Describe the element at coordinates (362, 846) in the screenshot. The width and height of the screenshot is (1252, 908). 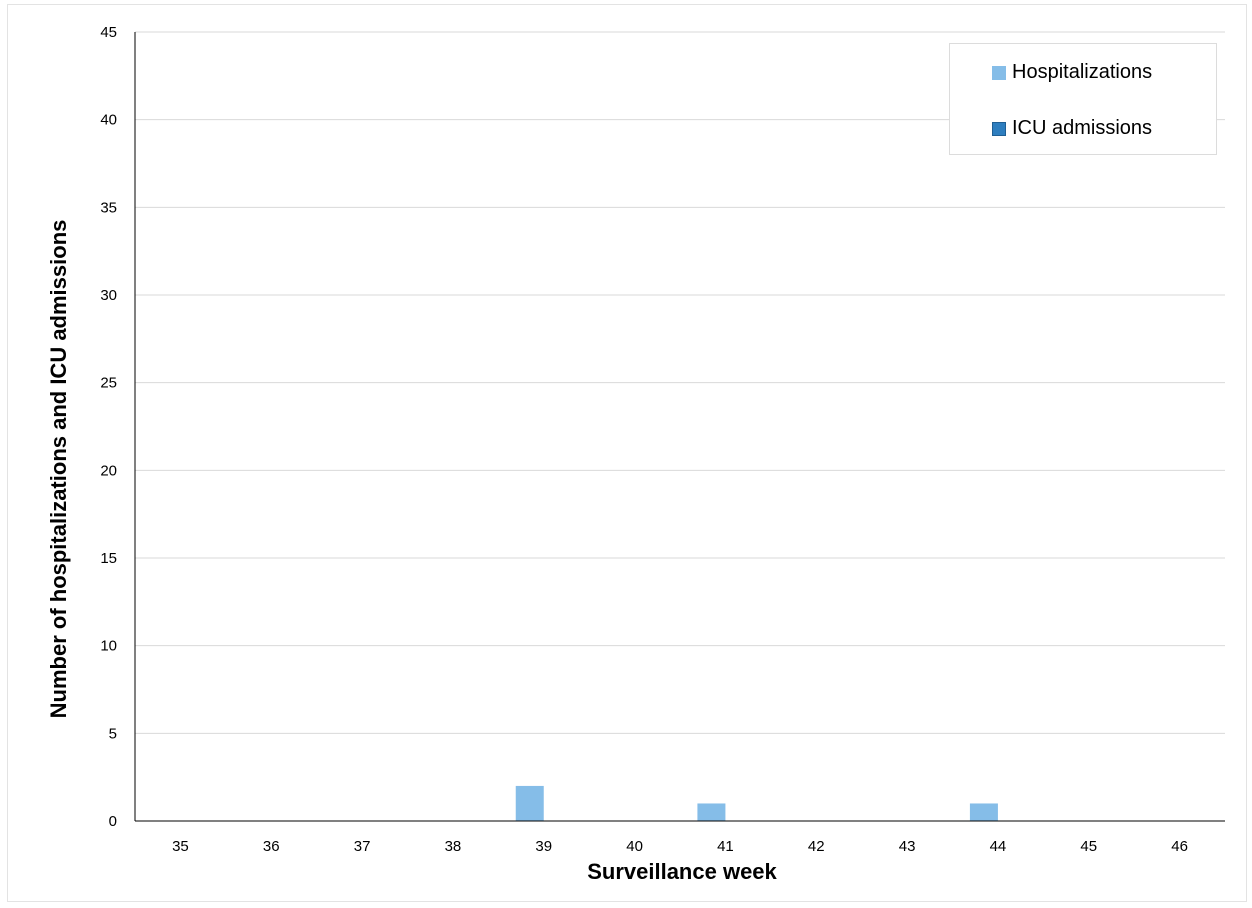
I see `x-tick-label: 37` at that location.